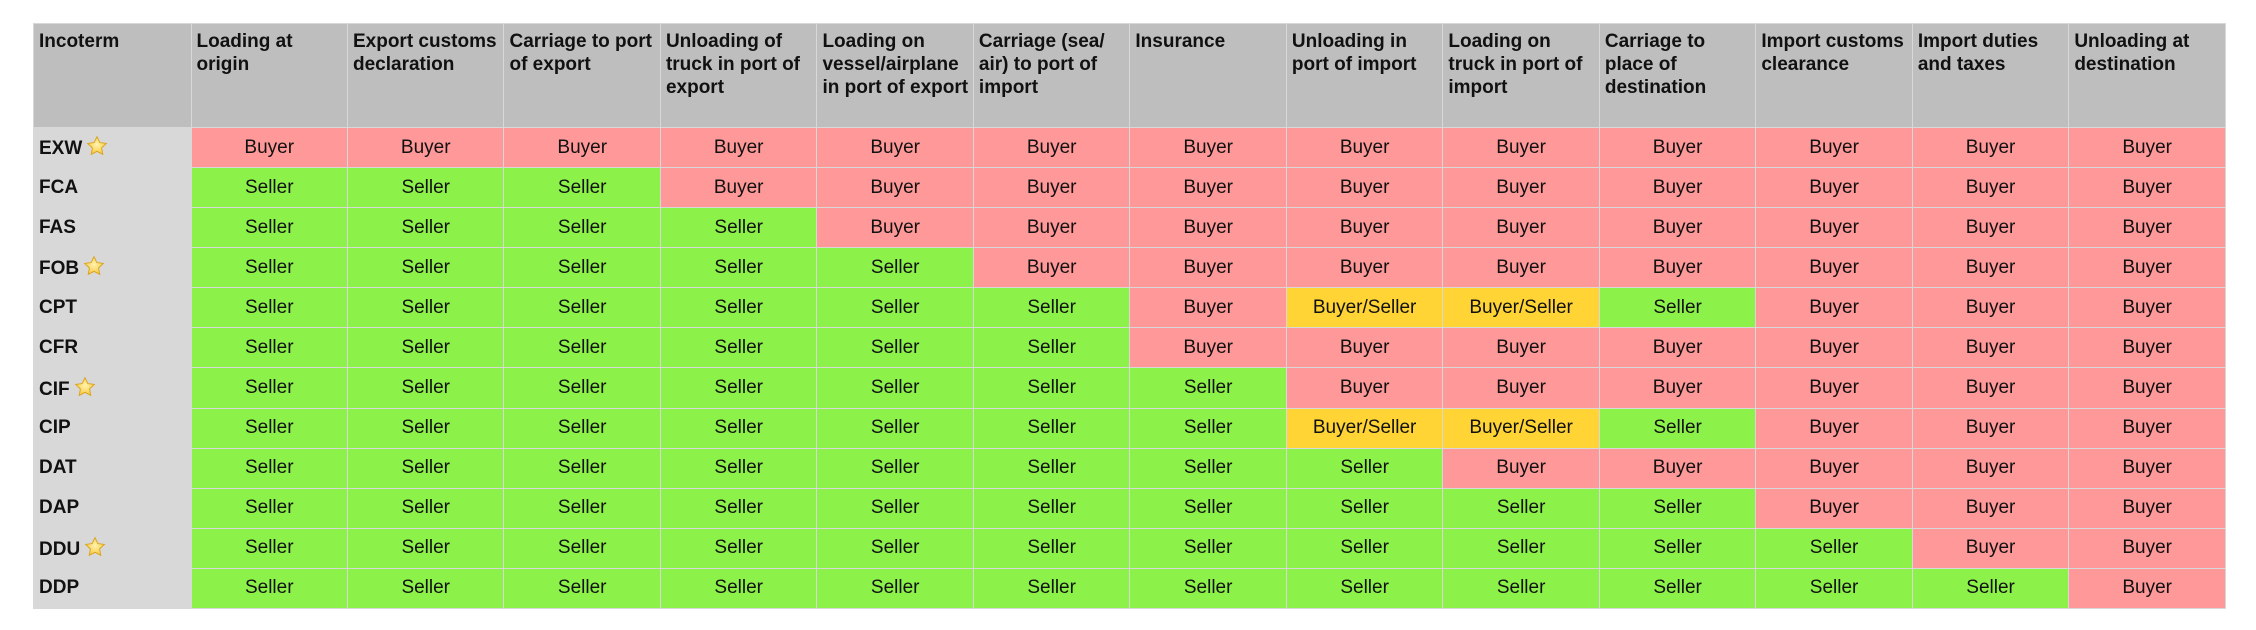  I want to click on column-header: Carriage to port of export, so click(582, 75).